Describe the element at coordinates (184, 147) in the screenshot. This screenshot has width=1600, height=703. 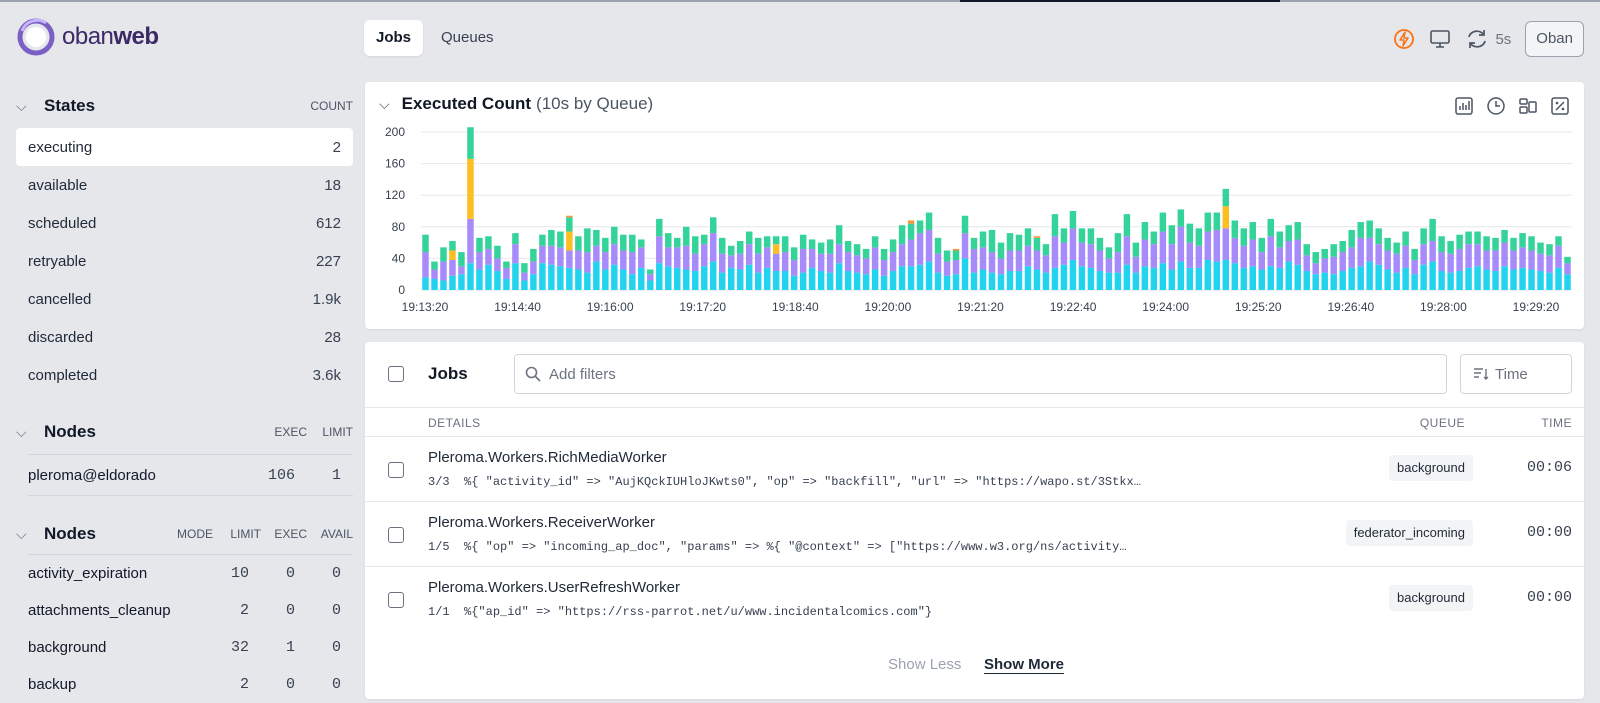
I see `state-row-executing: executing 2` at that location.